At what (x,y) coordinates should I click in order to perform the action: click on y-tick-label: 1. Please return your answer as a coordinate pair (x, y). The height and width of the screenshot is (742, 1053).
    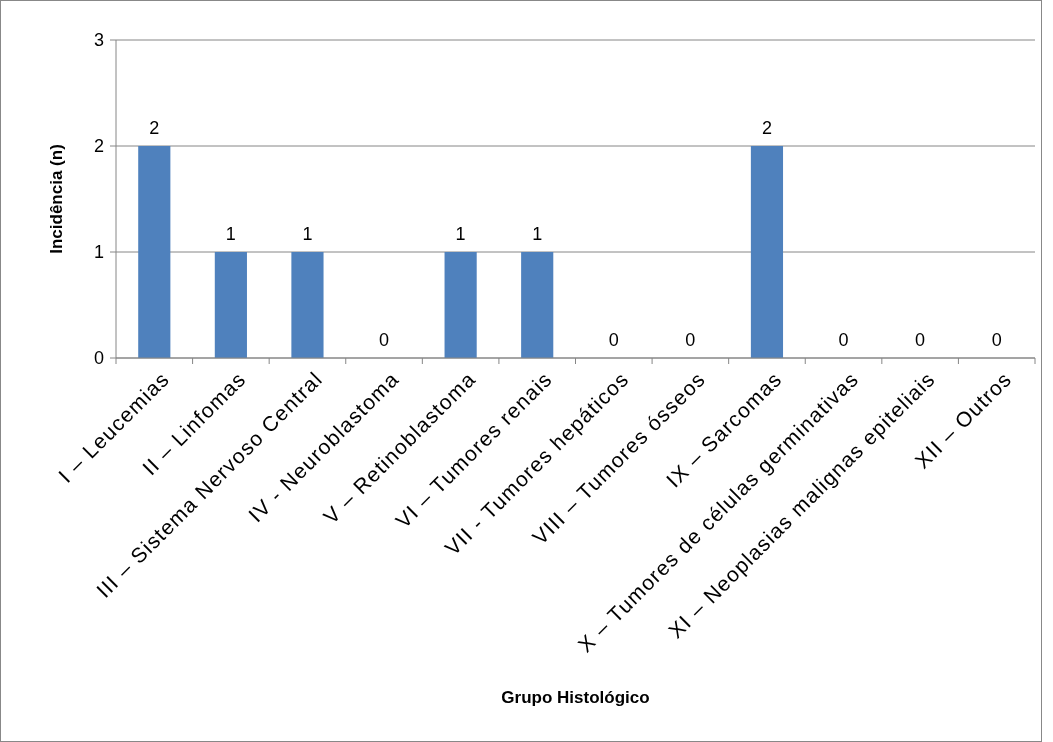
    Looking at the image, I should click on (98, 252).